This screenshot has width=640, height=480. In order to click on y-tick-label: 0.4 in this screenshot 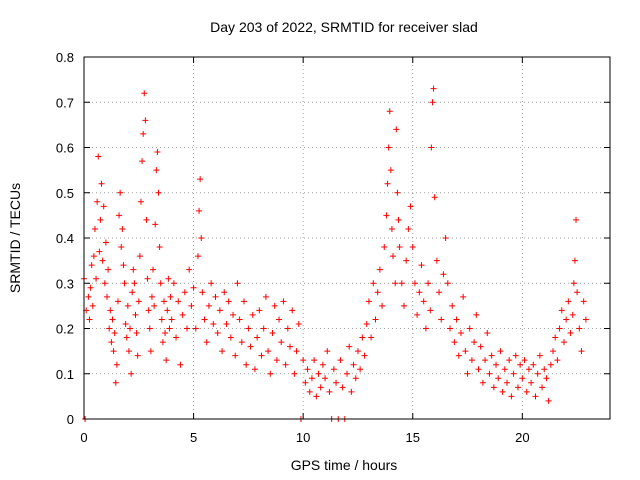, I will do `click(65, 238)`.